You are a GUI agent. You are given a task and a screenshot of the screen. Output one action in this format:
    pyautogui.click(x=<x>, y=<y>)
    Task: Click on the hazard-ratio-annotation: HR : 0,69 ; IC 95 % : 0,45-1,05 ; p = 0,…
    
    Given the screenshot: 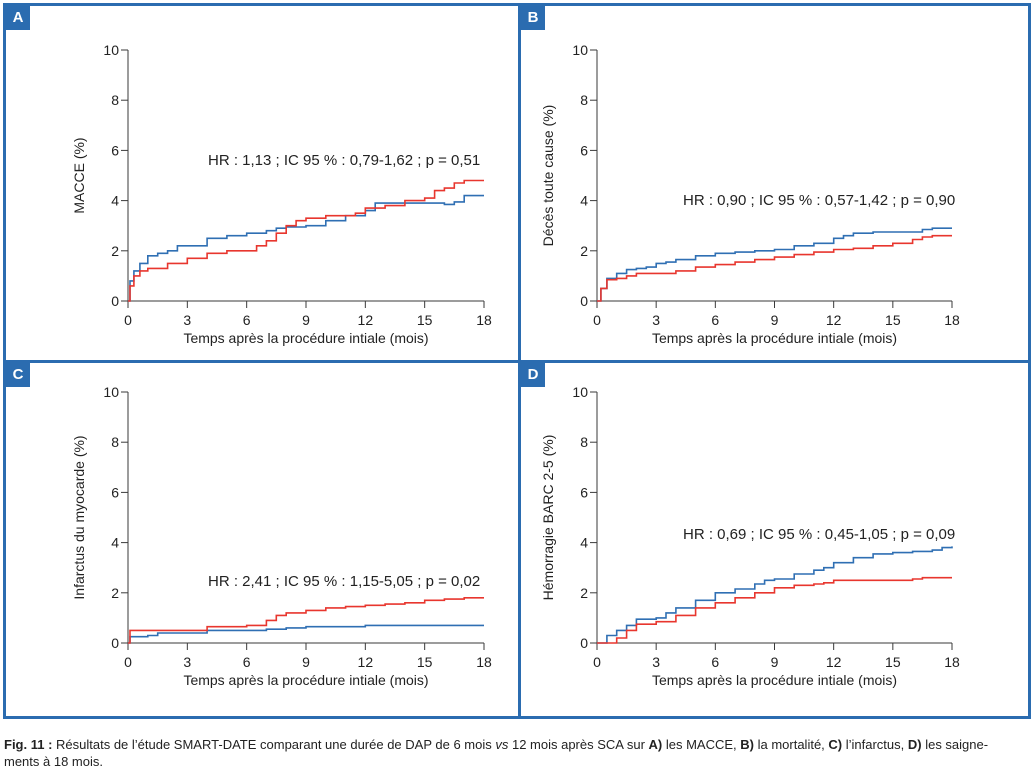 What is the action you would take?
    pyautogui.click(x=819, y=534)
    